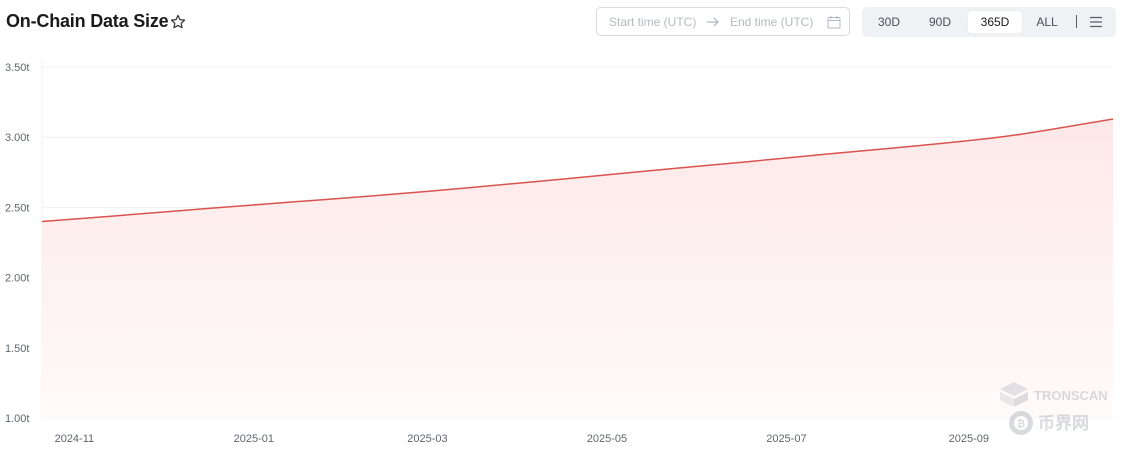  What do you see at coordinates (607, 439) in the screenshot?
I see `x-tick-label: 2025-05` at bounding box center [607, 439].